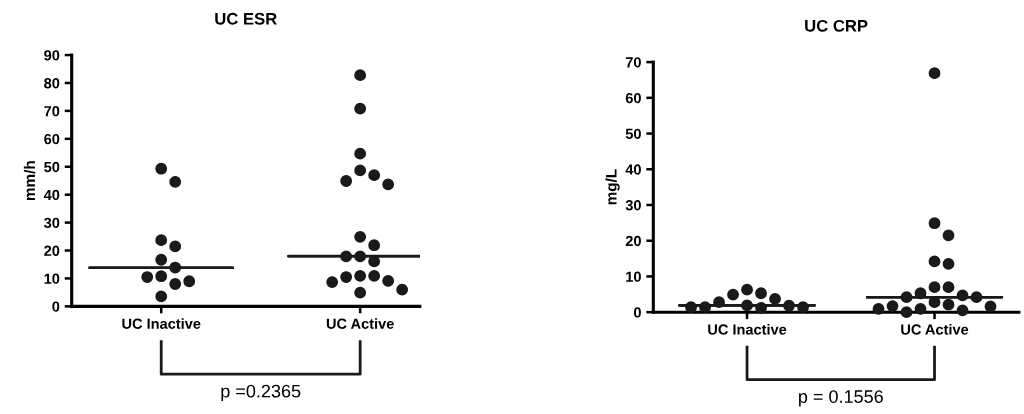 This screenshot has height=414, width=1024. I want to click on text: p = 0.1556, so click(841, 398).